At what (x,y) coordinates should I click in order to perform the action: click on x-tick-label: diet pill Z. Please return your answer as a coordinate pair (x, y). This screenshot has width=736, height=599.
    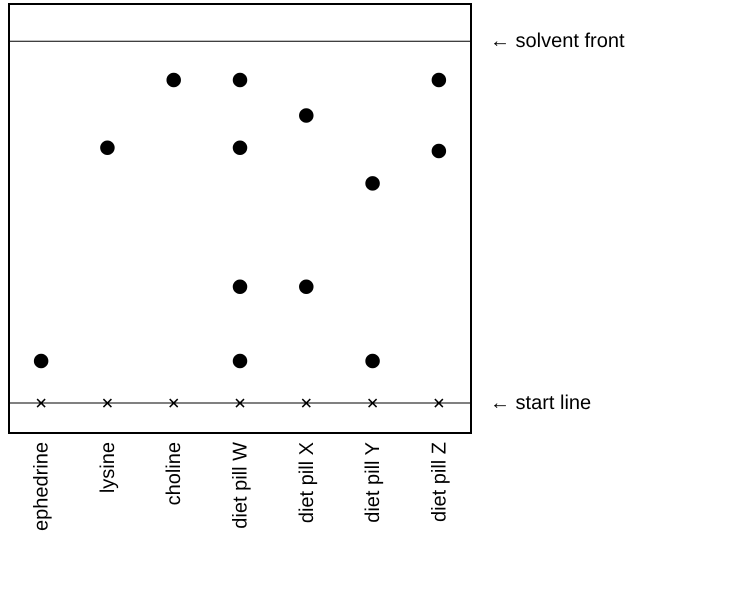
    Looking at the image, I should click on (439, 482).